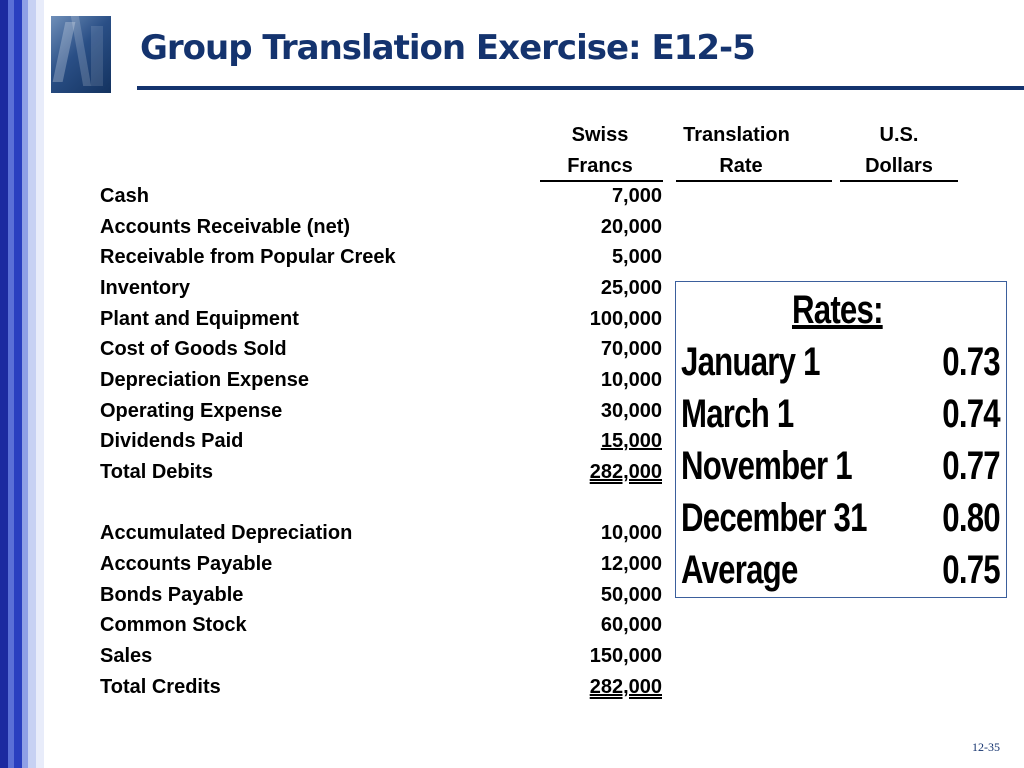 Image resolution: width=1024 pixels, height=768 pixels. What do you see at coordinates (837, 310) in the screenshot?
I see `rates-title: Rates:` at bounding box center [837, 310].